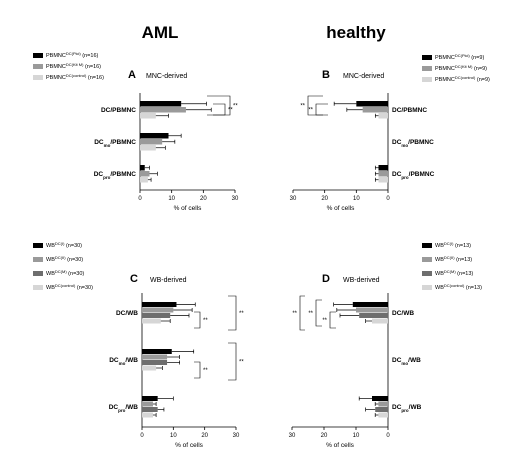 This screenshot has width=512, height=475. I want to click on panel-d-letter: D, so click(326, 279).